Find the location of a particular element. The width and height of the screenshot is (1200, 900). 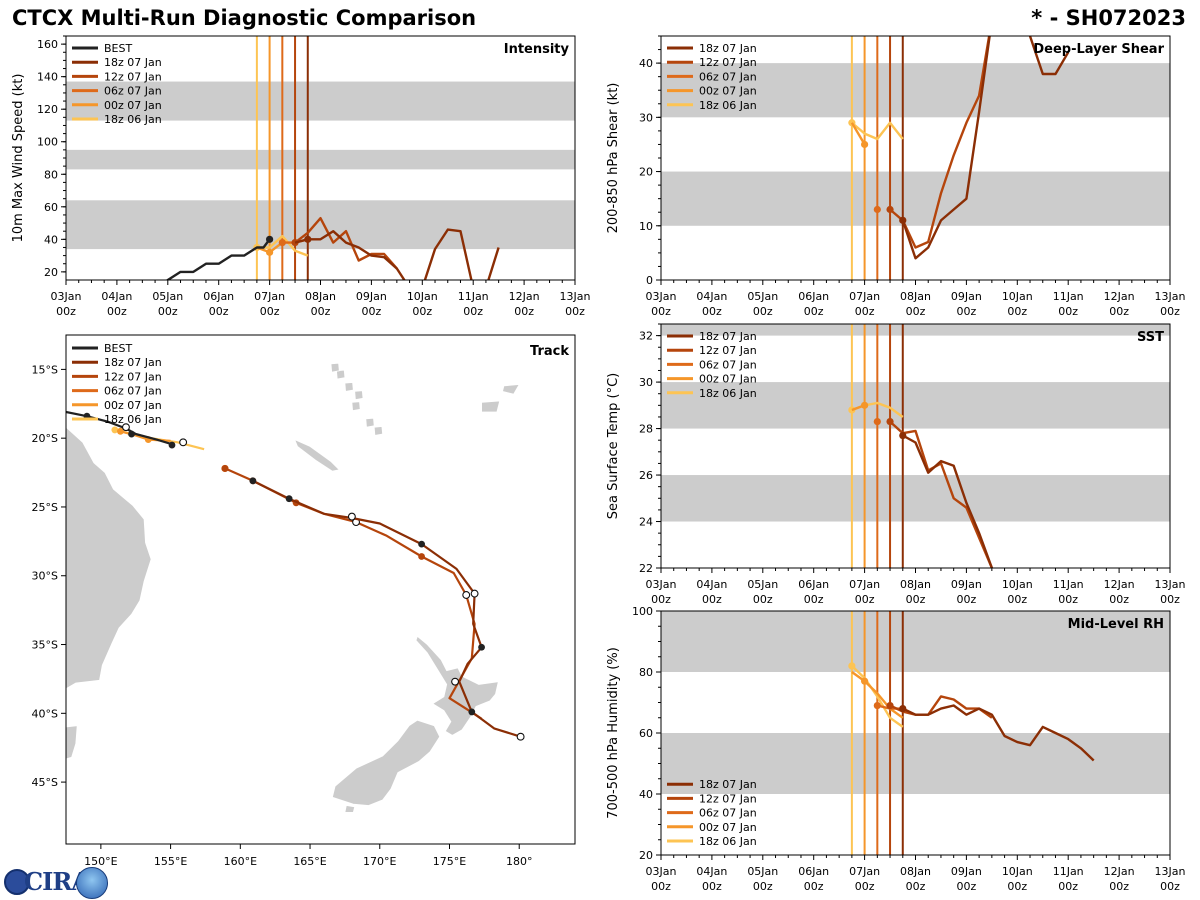

intensity-ylabel: 10m Max Wind Speed (kt) is located at coordinates (18, 158).